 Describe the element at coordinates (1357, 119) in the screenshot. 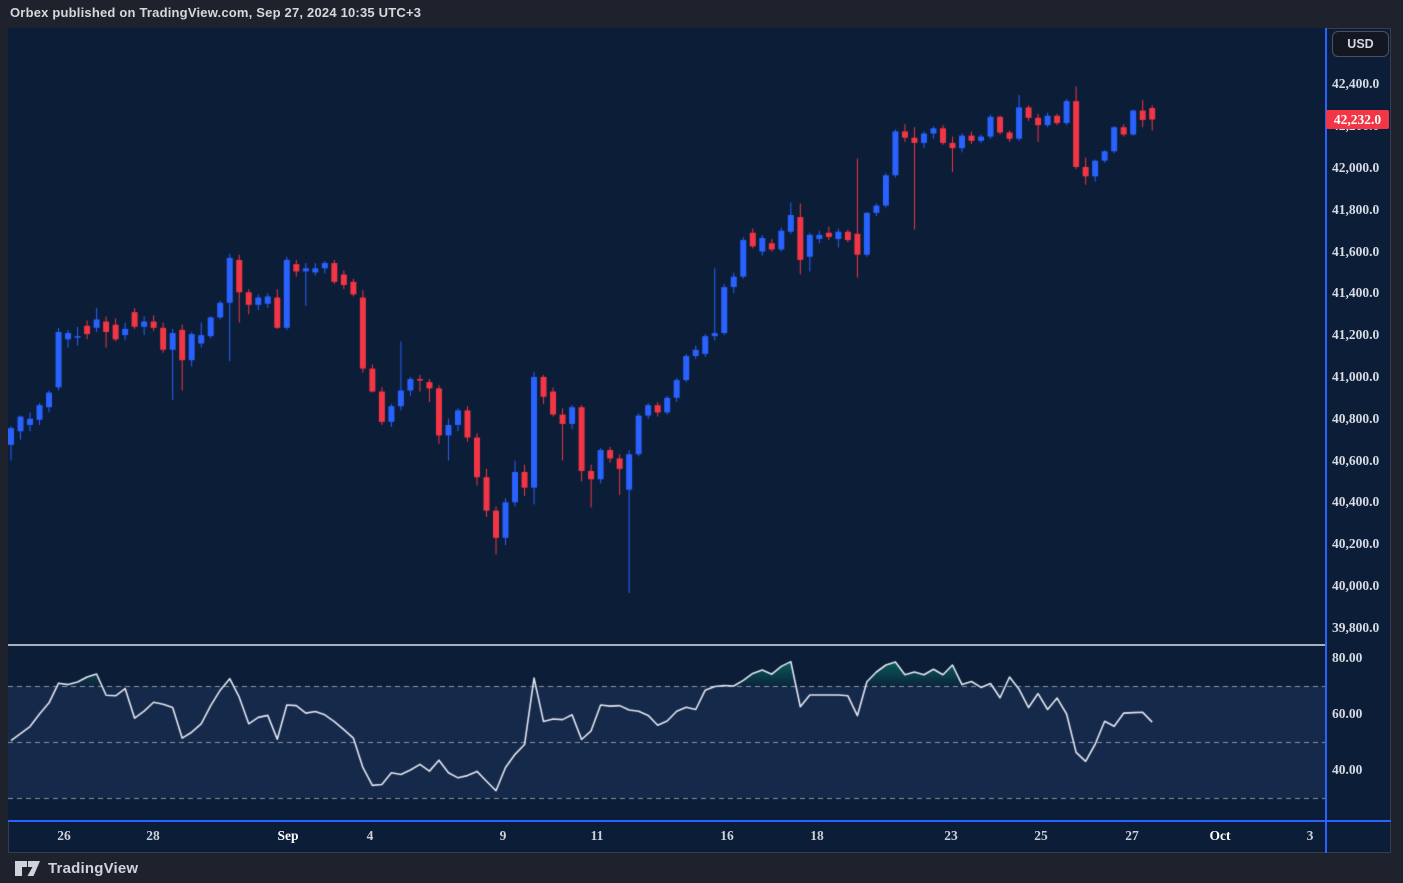

I see `last-price-label: 42,232.0` at that location.